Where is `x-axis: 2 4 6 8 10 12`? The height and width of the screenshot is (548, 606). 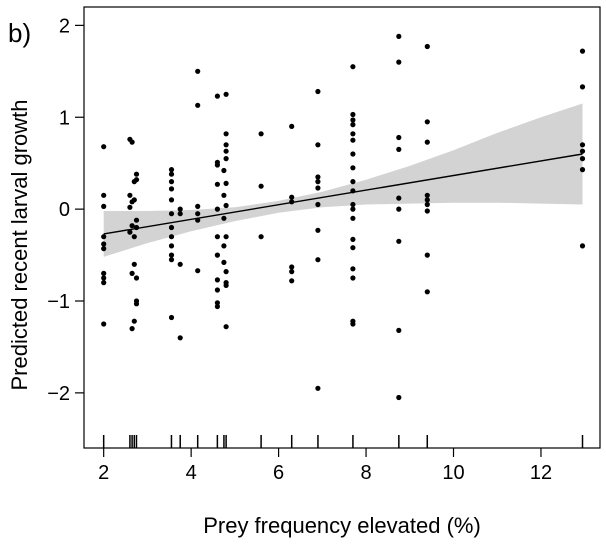 x-axis: 2 4 6 8 10 12 is located at coordinates (325, 466).